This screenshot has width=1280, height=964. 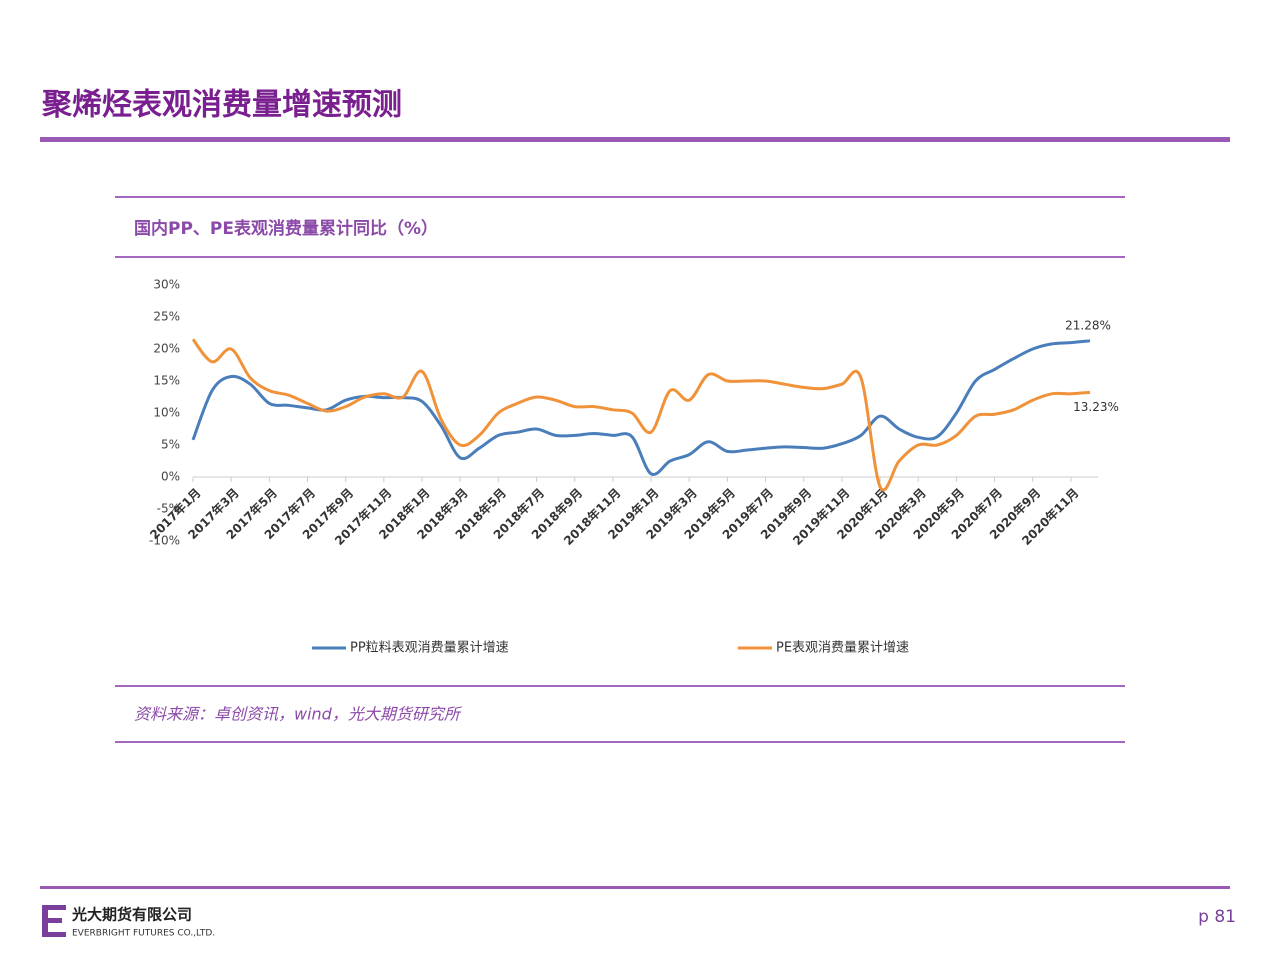 What do you see at coordinates (286, 228) in the screenshot?
I see `chart-title: 国内PP、PE表观消费量累计同比（%）` at bounding box center [286, 228].